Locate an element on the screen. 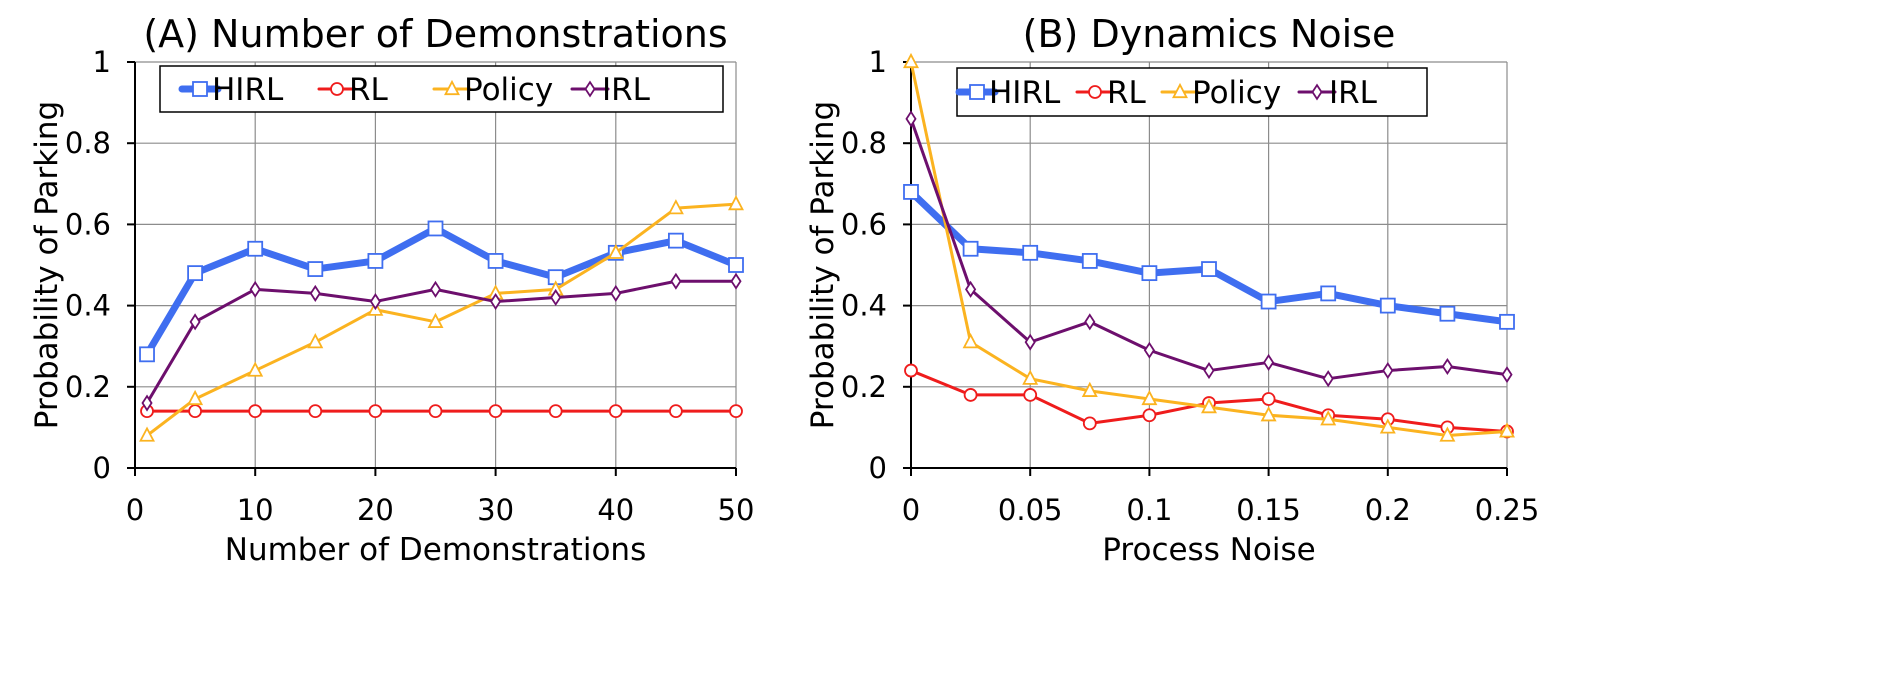 The image size is (1885, 697). legend-item-rl: RL is located at coordinates (1111, 93).